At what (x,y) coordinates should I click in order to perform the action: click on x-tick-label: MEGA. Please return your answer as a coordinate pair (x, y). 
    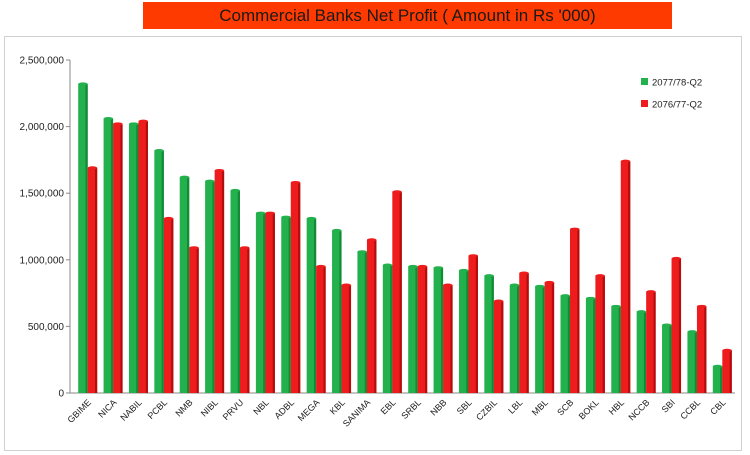
    Looking at the image, I should click on (309, 410).